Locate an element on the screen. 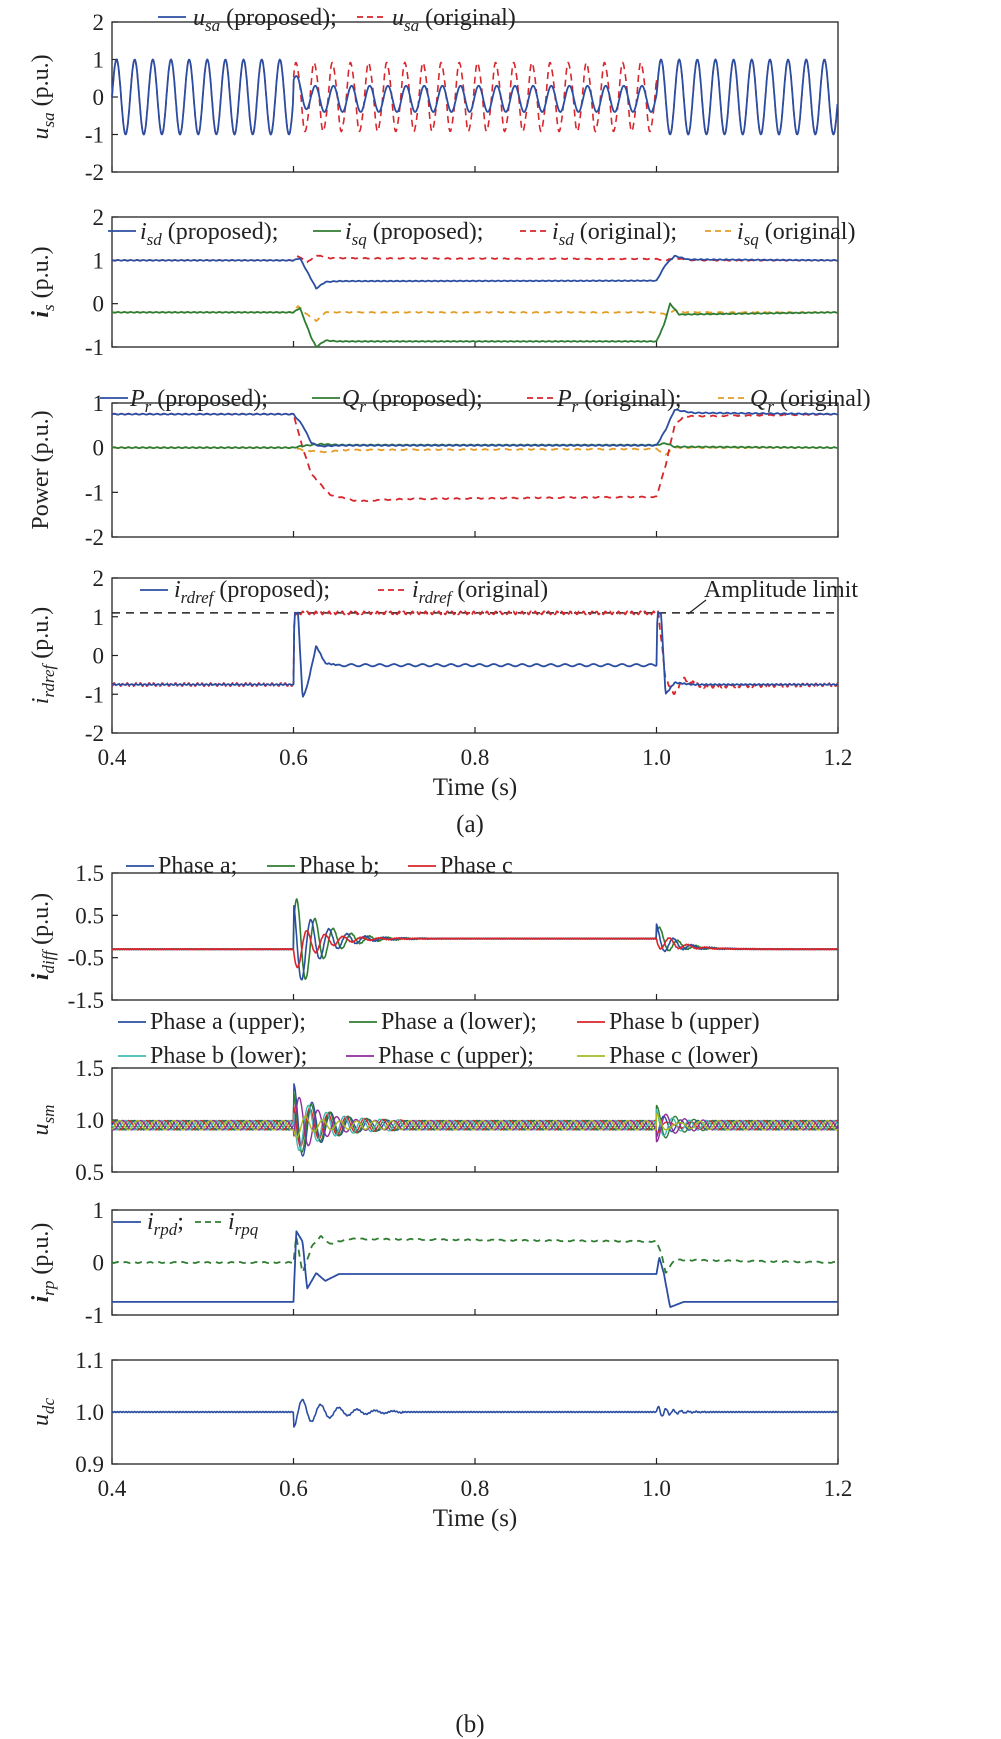 This screenshot has height=1739, width=1001. legend-label-usm-4: Phase c (upper); is located at coordinates (456, 1056).